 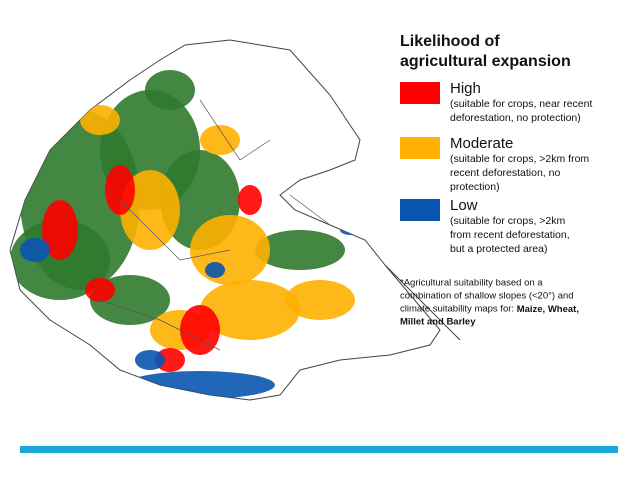 I want to click on legend-description: deforestation, no protection), so click(x=515, y=118).